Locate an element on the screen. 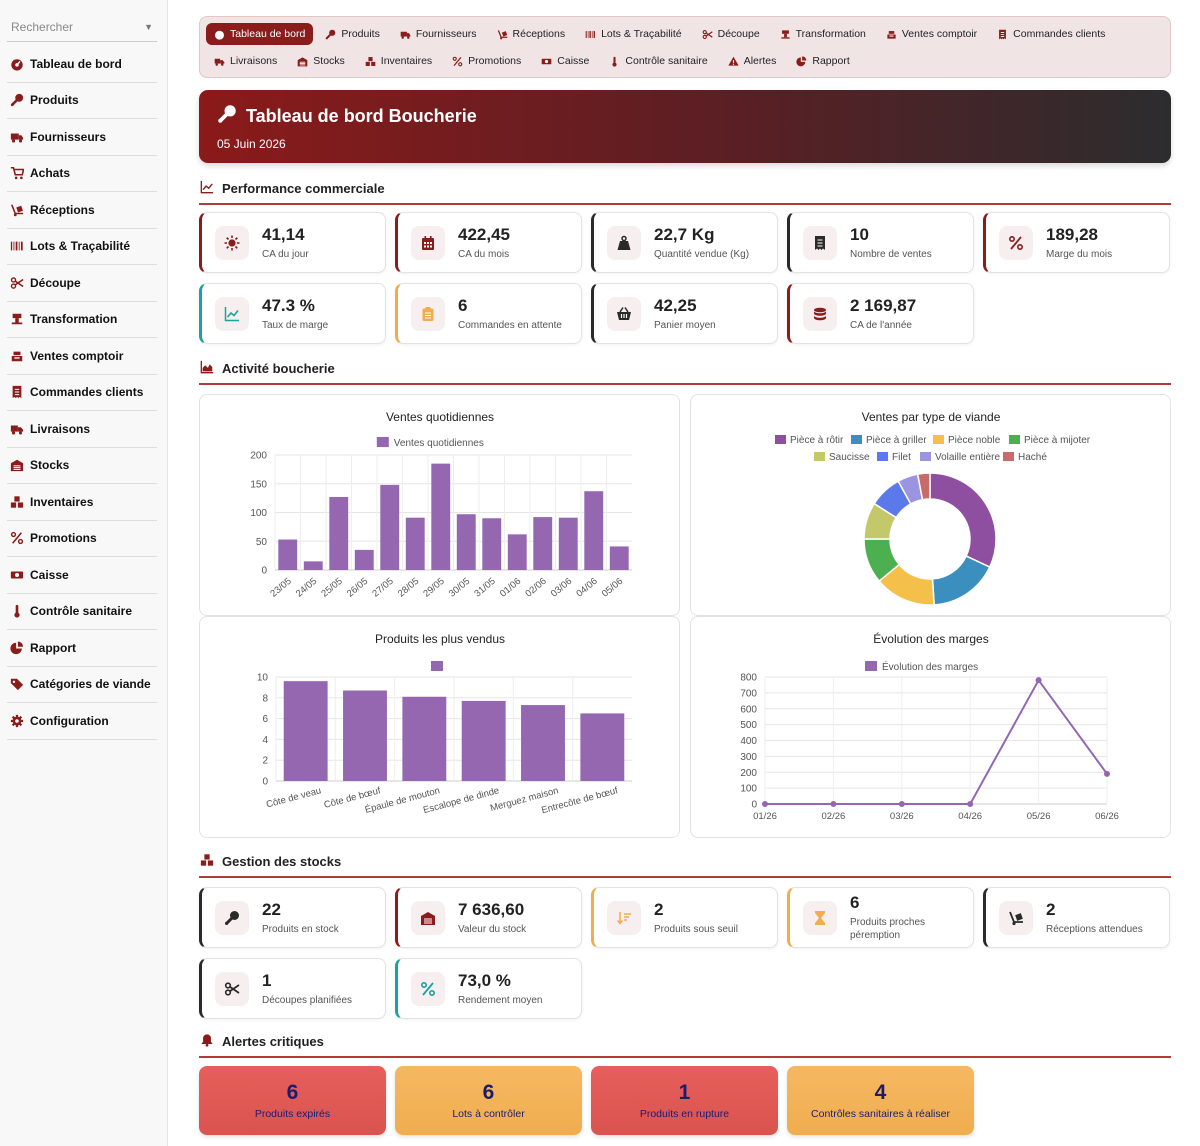 The width and height of the screenshot is (1200, 1146). legend-label: Évolution des marges is located at coordinates (930, 666).